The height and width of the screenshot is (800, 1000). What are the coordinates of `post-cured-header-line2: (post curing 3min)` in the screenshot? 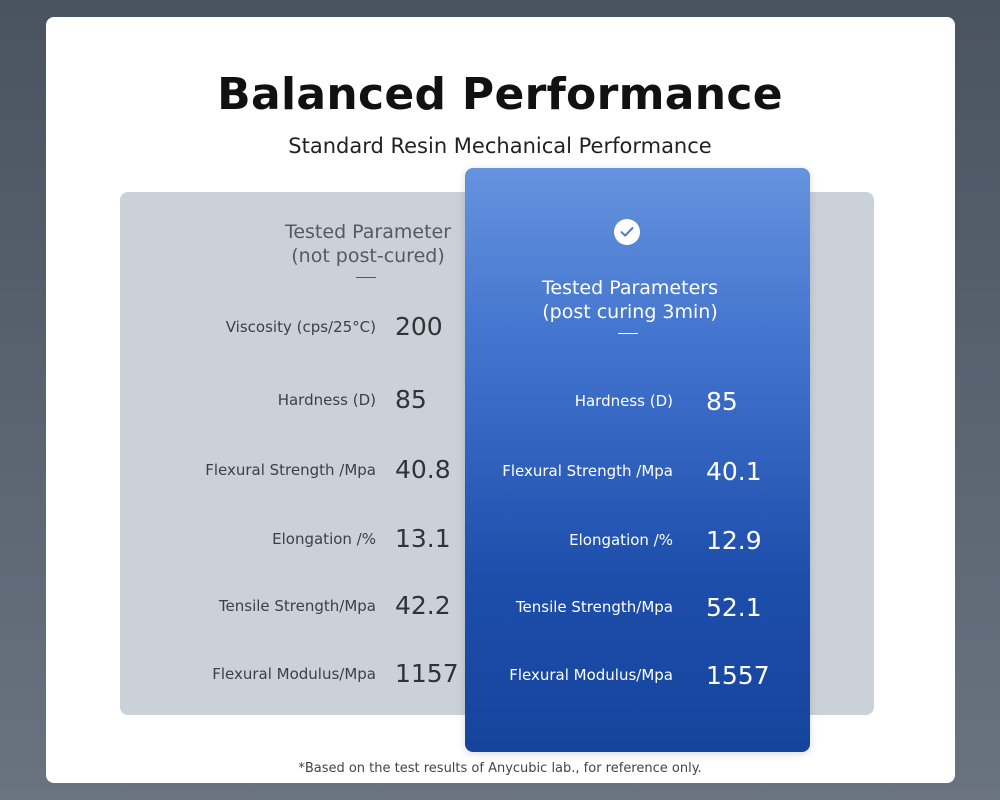 It's located at (630, 312).